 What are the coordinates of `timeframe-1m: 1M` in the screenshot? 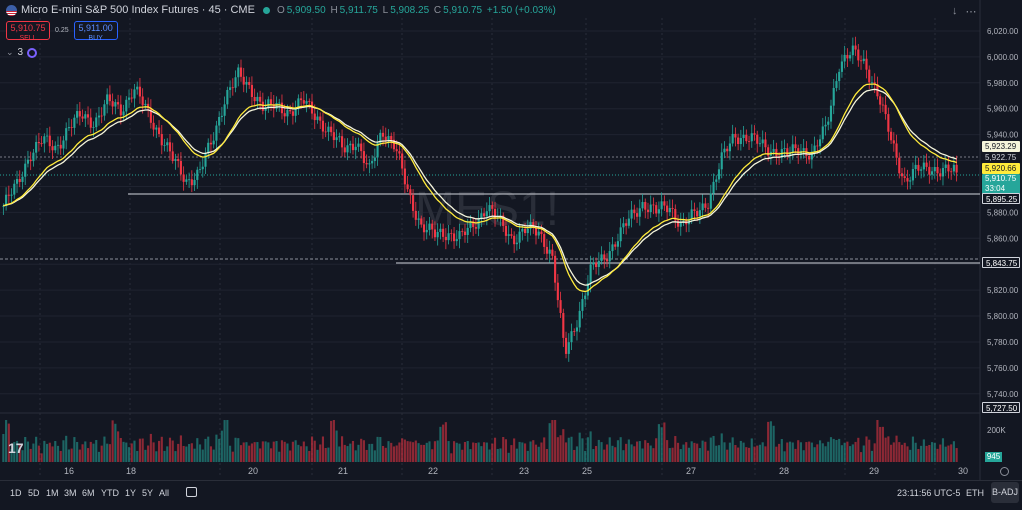 It's located at (52, 493).